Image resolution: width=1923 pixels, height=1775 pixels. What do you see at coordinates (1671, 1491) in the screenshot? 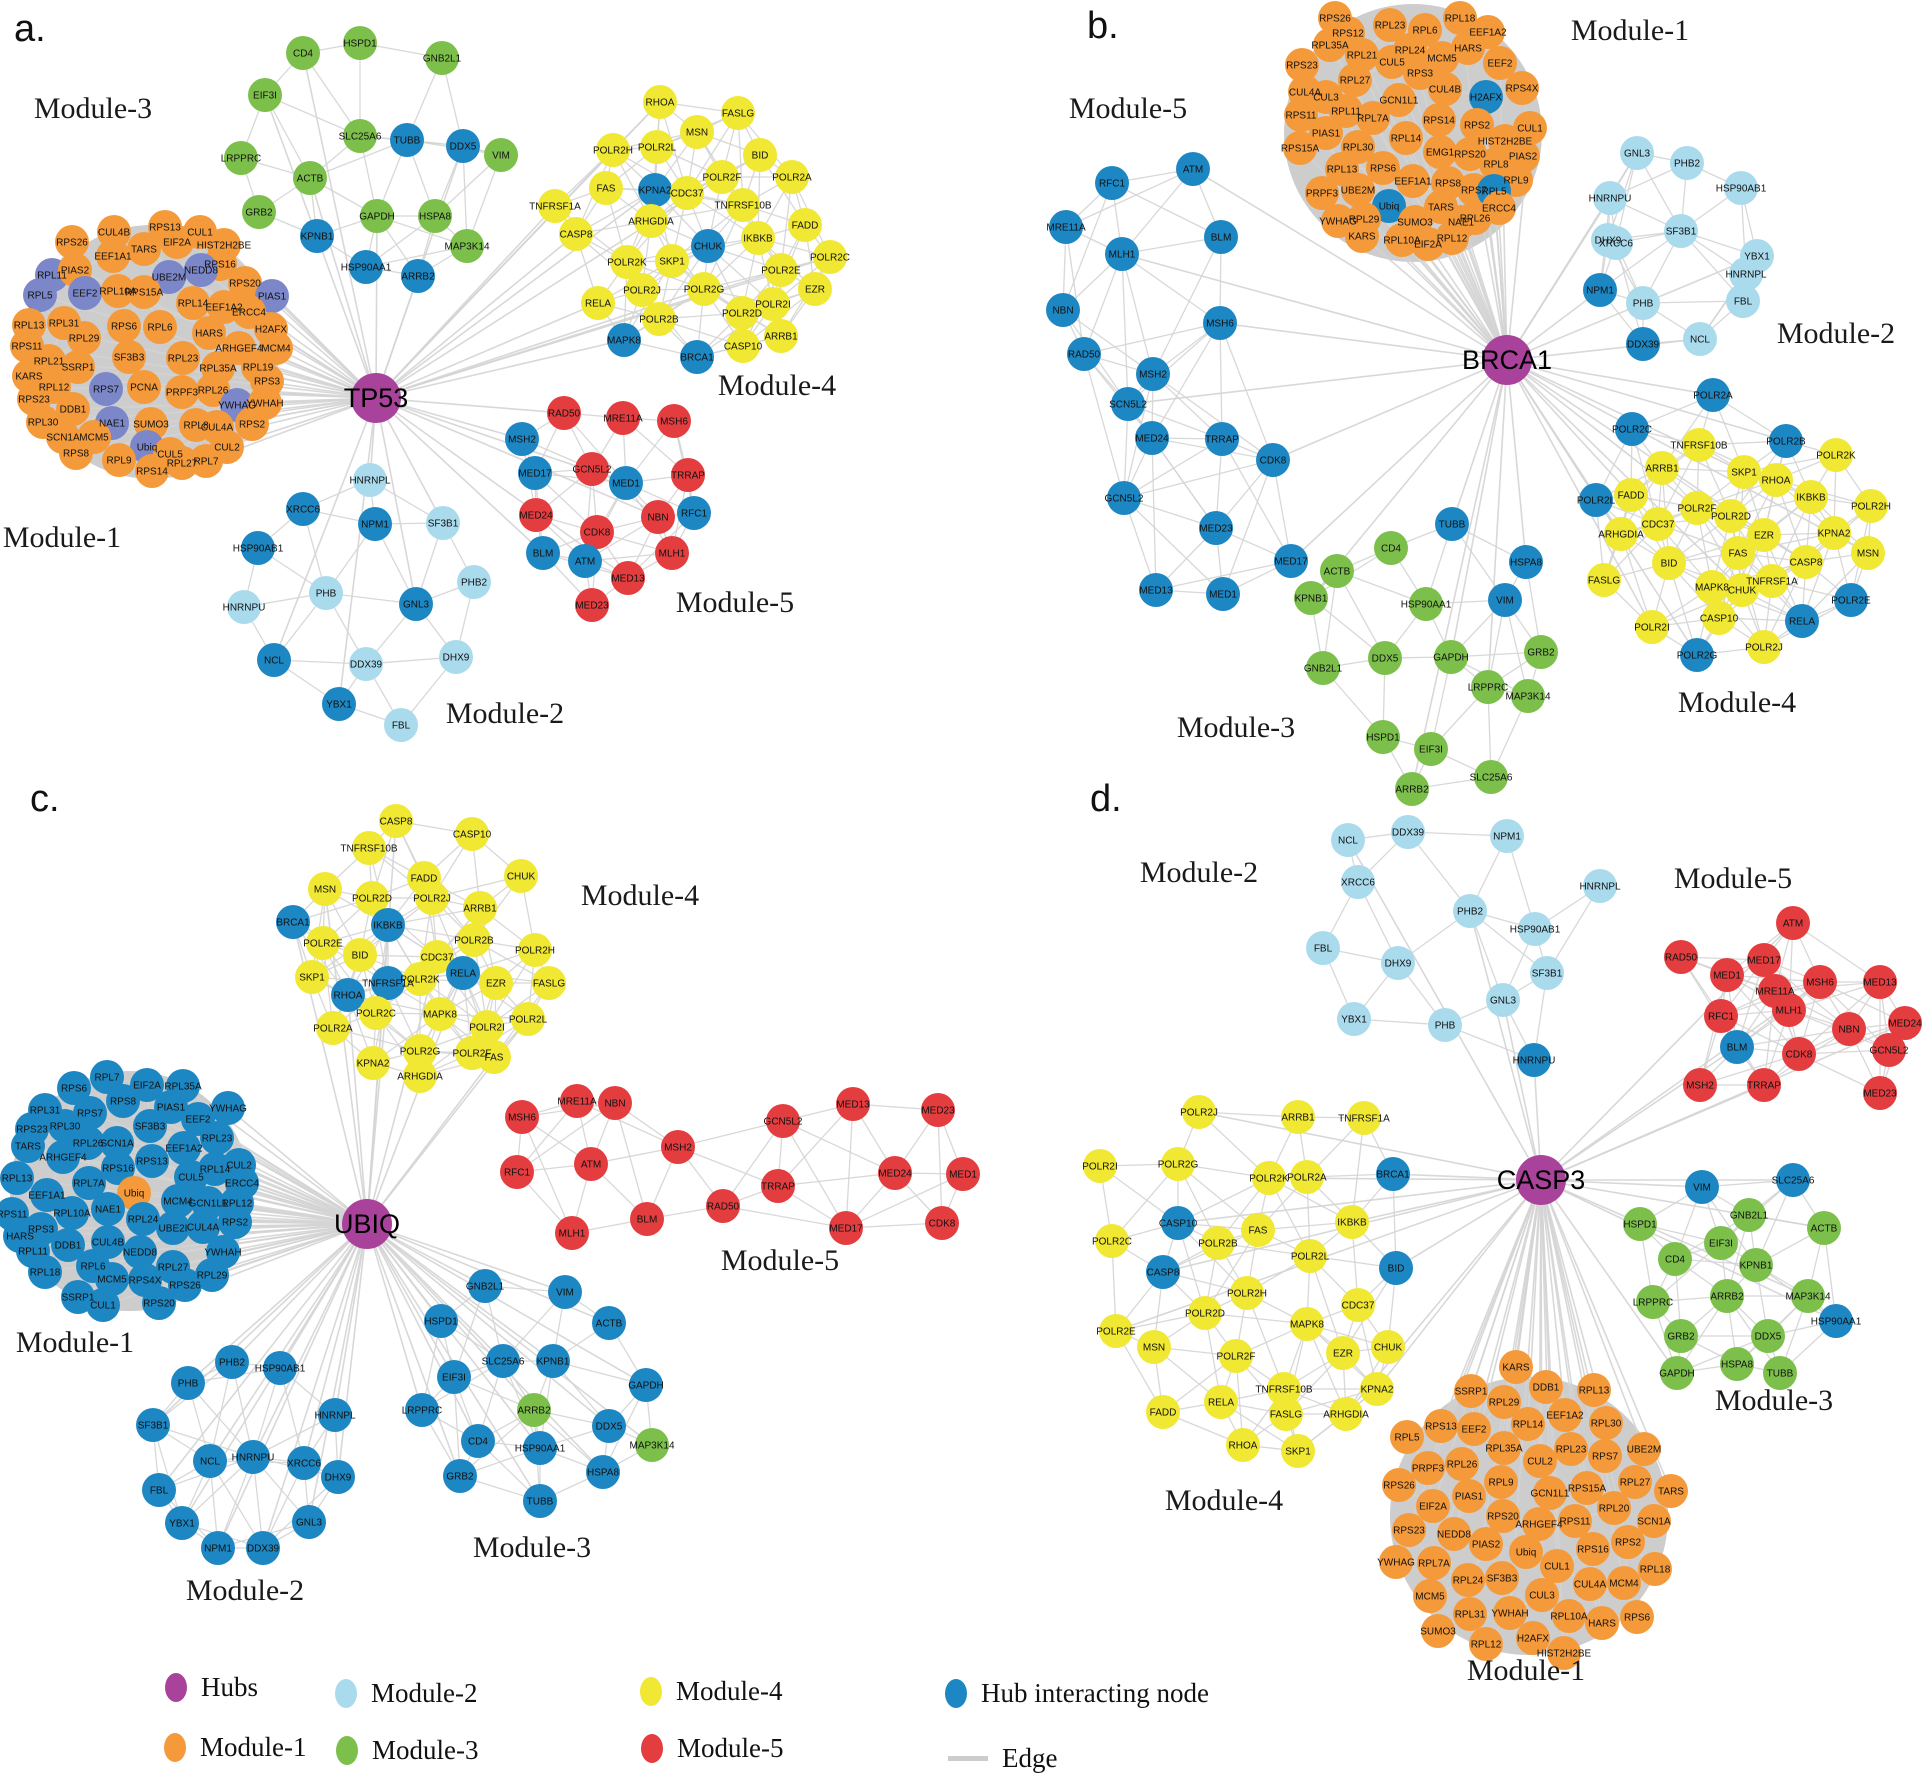
I see `node-TARS` at bounding box center [1671, 1491].